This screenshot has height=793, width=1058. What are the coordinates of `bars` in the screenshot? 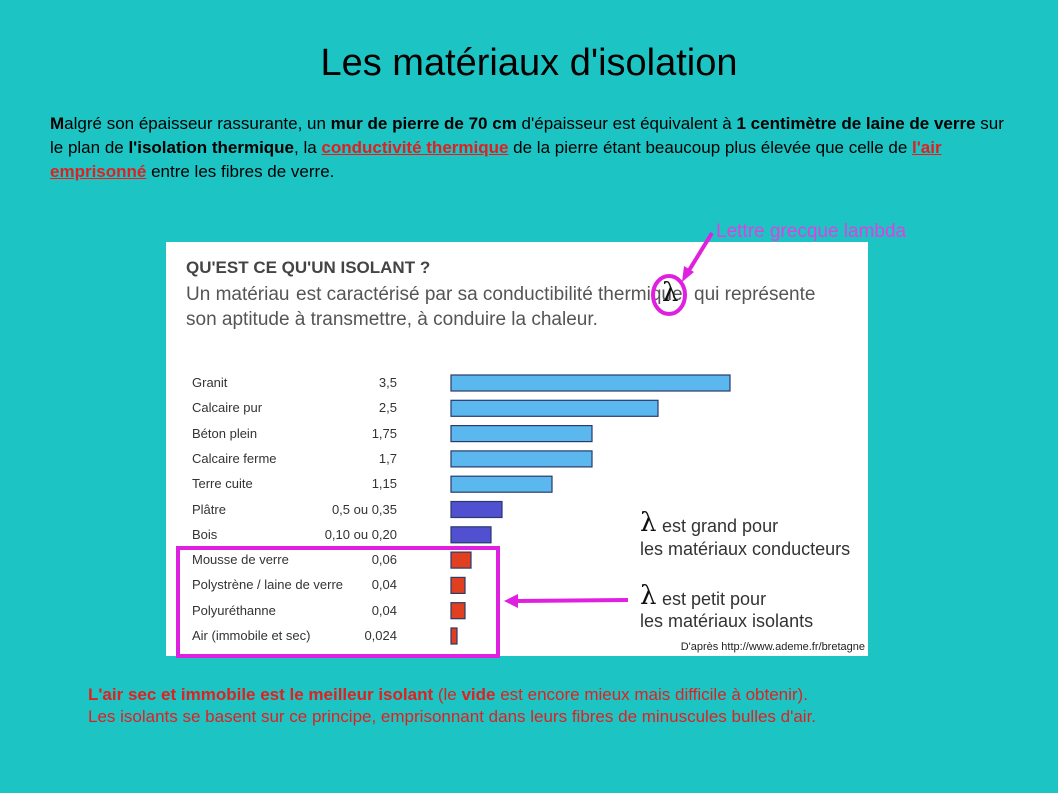 It's located at (590, 509).